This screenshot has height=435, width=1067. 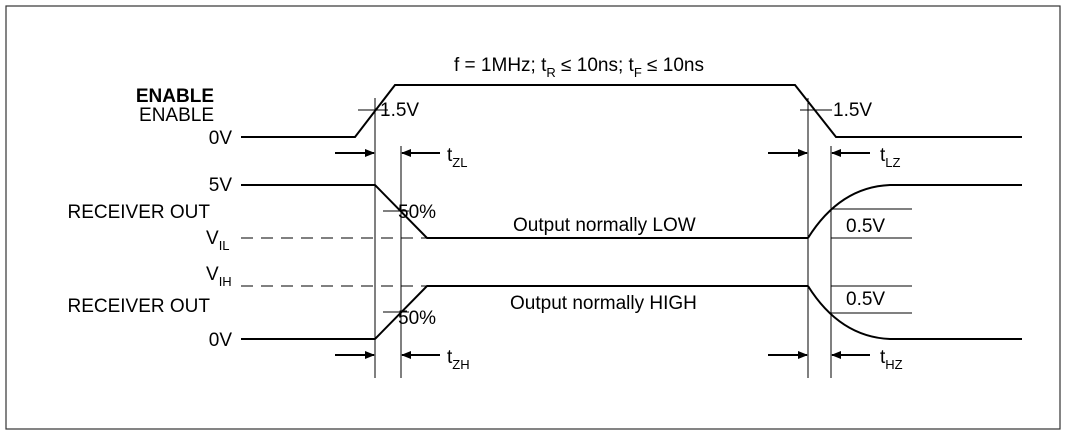 What do you see at coordinates (417, 212) in the screenshot?
I see `receiver-low-50-label: 50%` at bounding box center [417, 212].